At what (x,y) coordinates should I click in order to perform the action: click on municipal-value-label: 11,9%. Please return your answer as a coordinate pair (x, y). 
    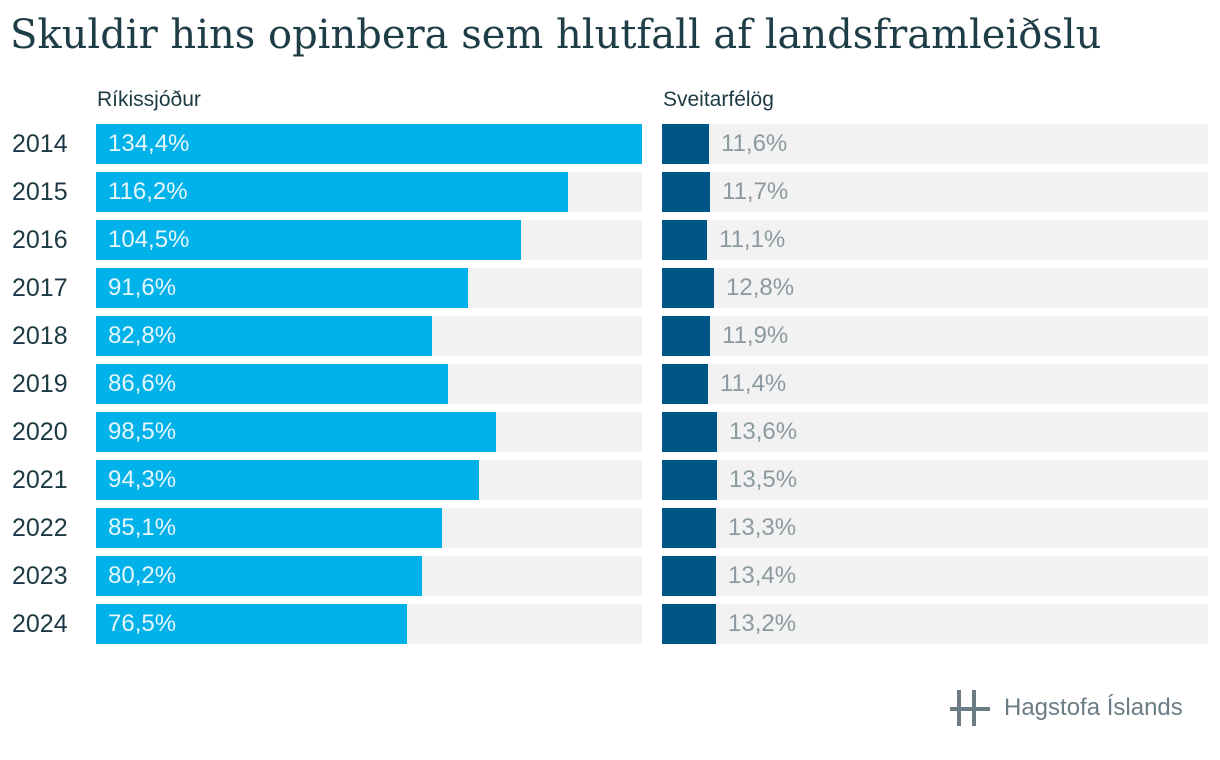
    Looking at the image, I should click on (755, 335).